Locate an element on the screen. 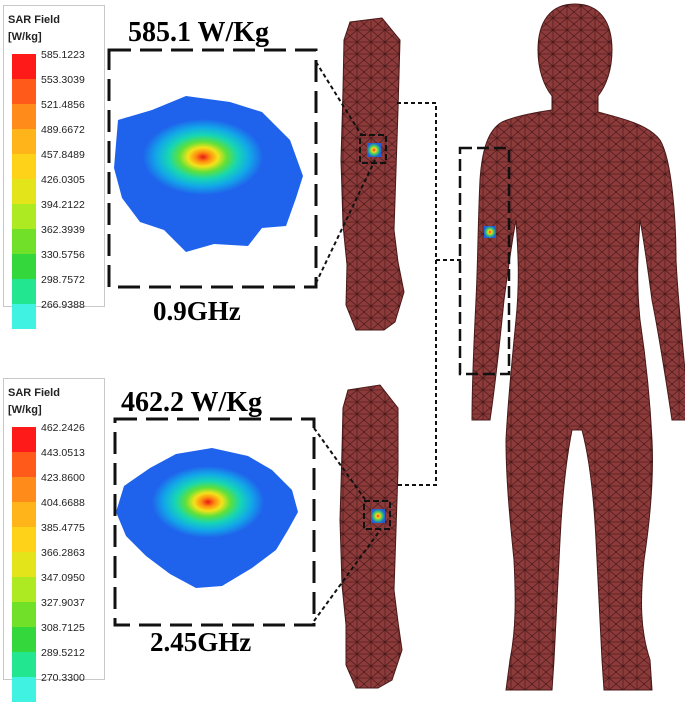  legend-level-label: 330.5756 is located at coordinates (63, 255).